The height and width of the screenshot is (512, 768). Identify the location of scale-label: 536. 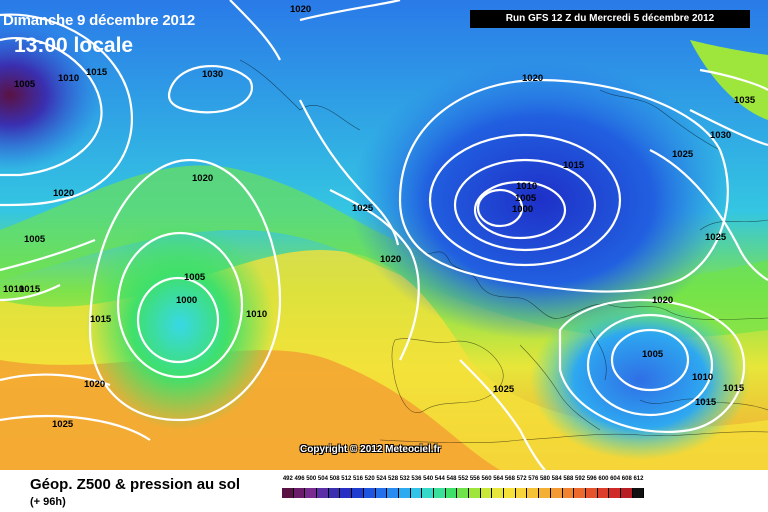
(416, 479).